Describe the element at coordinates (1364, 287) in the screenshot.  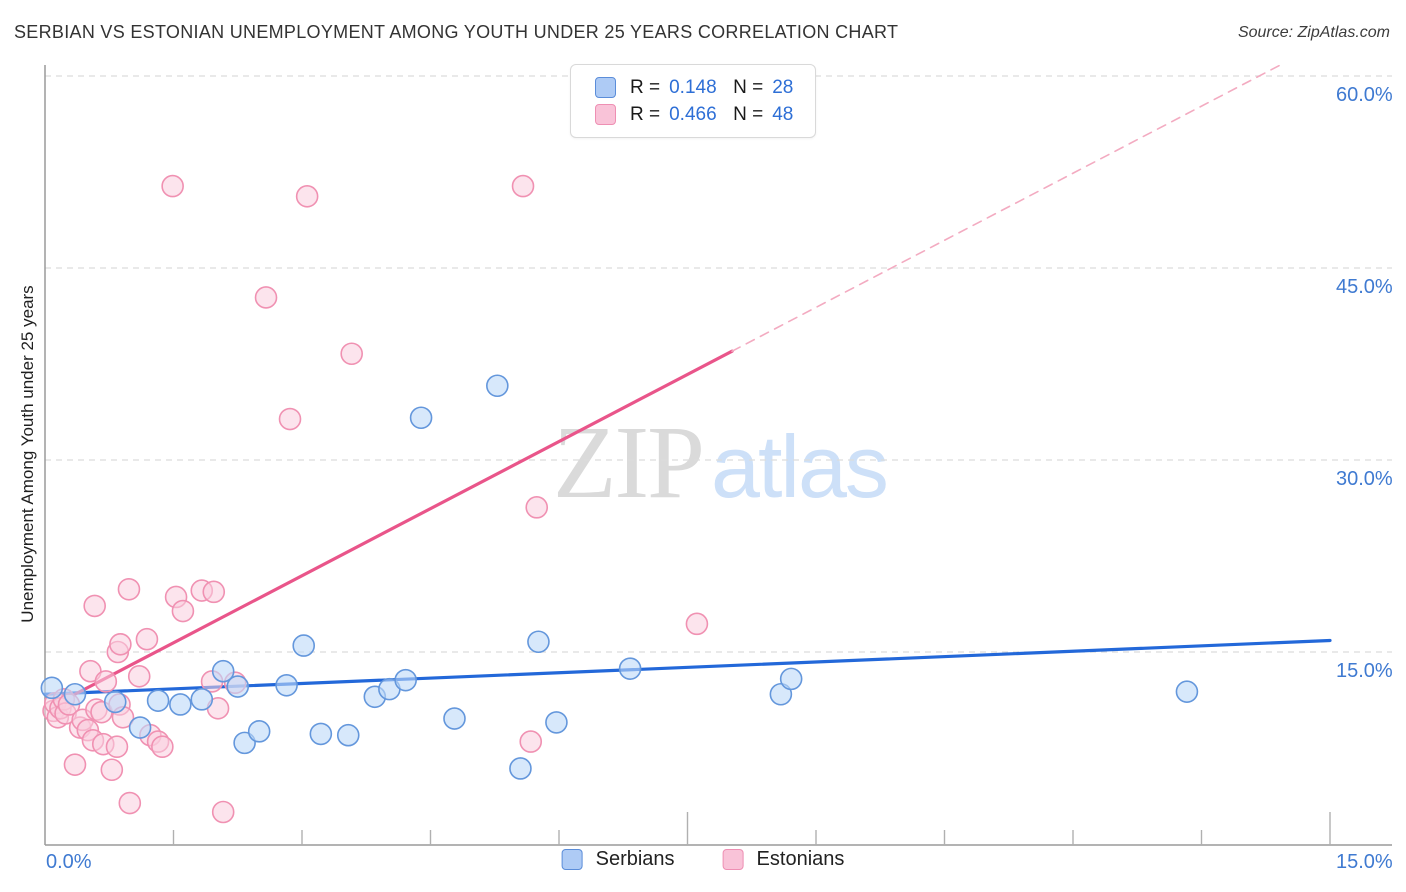
I see `y-tick-label-45: 45.0%` at that location.